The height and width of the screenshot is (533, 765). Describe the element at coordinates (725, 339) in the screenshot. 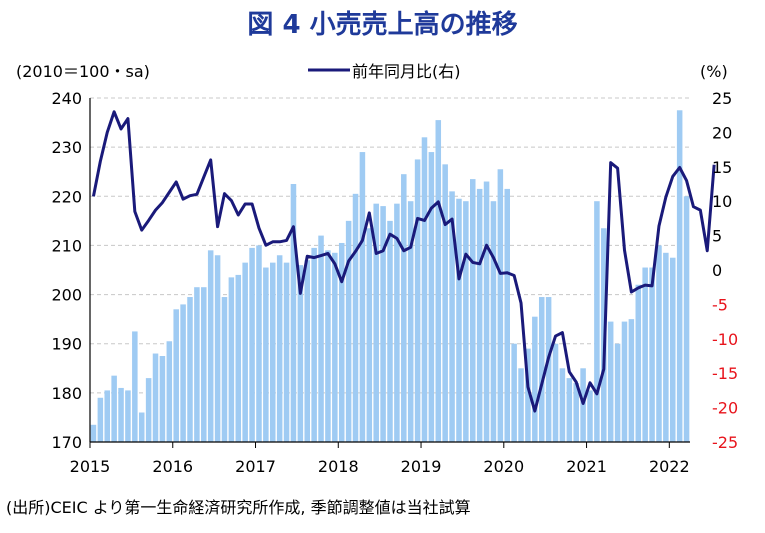

I see `right-tick-label: -10` at that location.